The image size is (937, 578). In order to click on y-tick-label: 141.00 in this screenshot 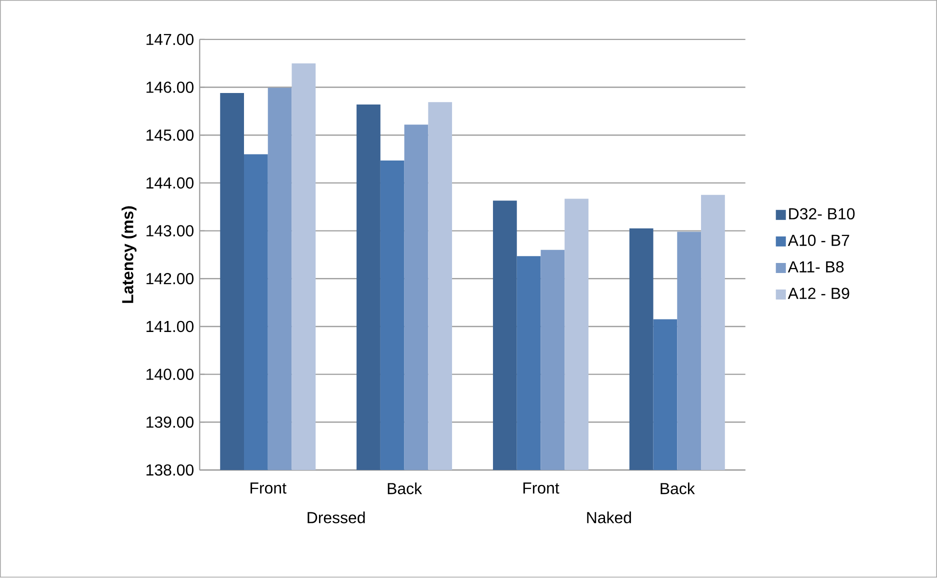, I will do `click(170, 326)`.